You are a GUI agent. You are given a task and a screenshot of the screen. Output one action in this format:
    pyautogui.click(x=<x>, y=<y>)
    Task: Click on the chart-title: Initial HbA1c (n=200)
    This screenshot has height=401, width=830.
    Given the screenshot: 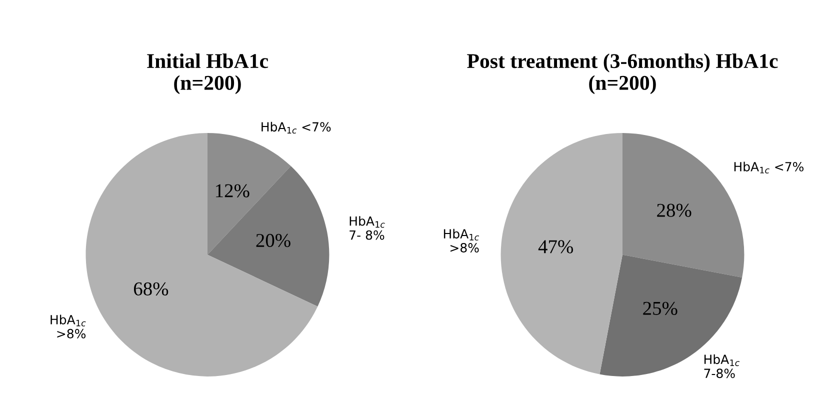 What is the action you would take?
    pyautogui.click(x=207, y=73)
    